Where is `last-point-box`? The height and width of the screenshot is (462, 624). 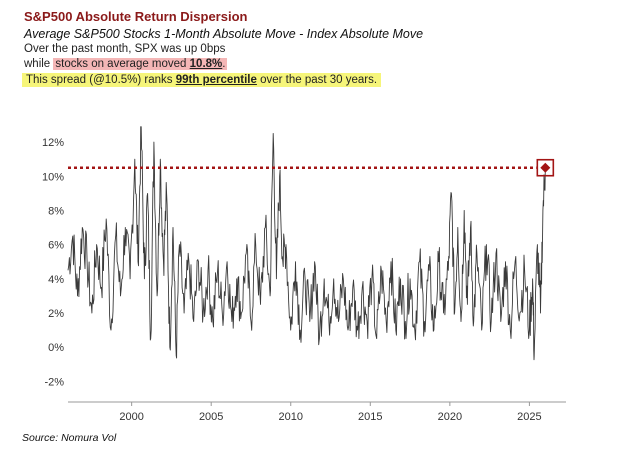
last-point-box is located at coordinates (545, 167).